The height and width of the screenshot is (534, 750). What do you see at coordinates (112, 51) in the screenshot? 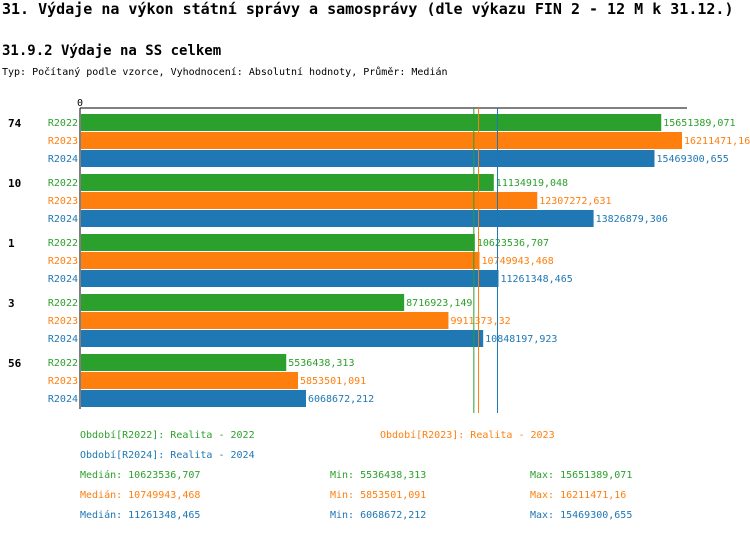
I see `chart-subtitle: 31.9.2 Výdaje na SS celkem` at bounding box center [112, 51].